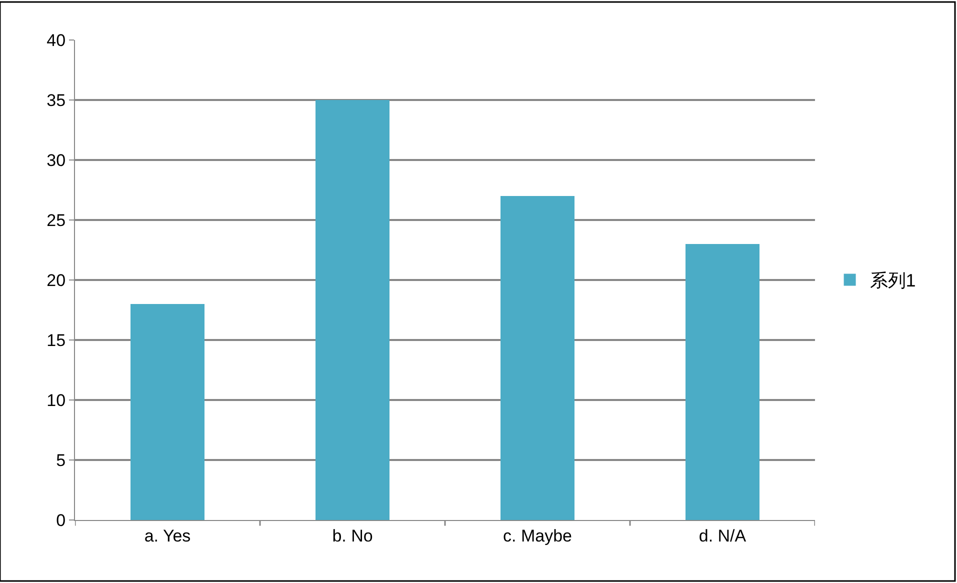 This screenshot has width=957, height=583. I want to click on y-tick-label: 25, so click(56, 220).